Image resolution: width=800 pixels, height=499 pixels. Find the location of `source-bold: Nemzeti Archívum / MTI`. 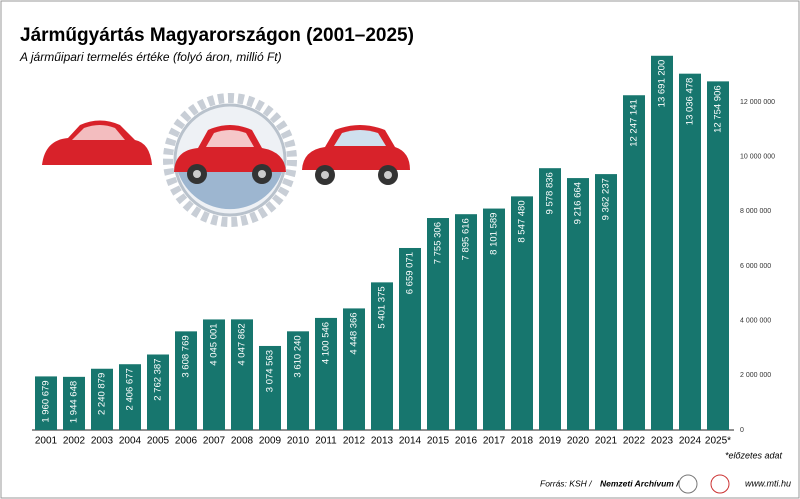

source-bold: Nemzeti Archívum / MTI is located at coordinates (648, 483).